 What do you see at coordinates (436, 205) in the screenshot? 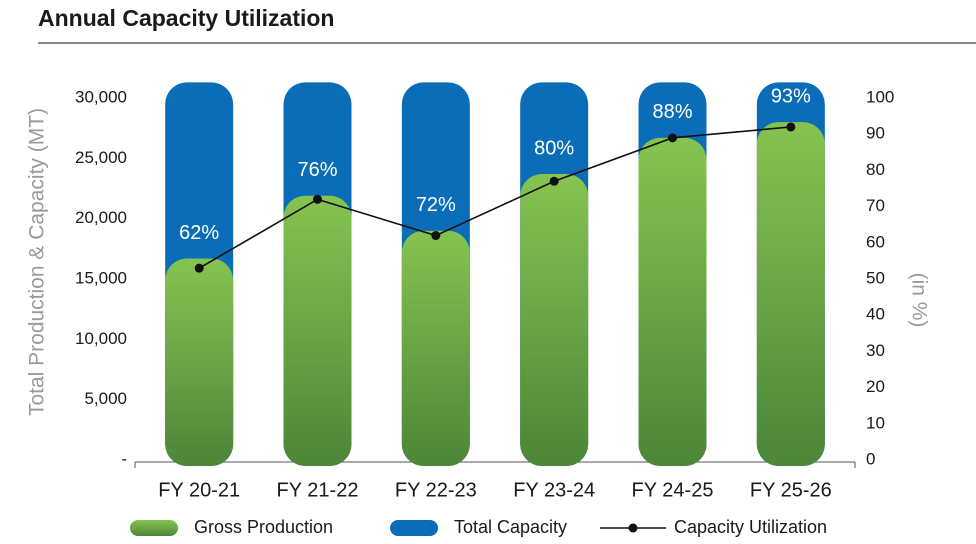
I see `annotation: 72%` at bounding box center [436, 205].